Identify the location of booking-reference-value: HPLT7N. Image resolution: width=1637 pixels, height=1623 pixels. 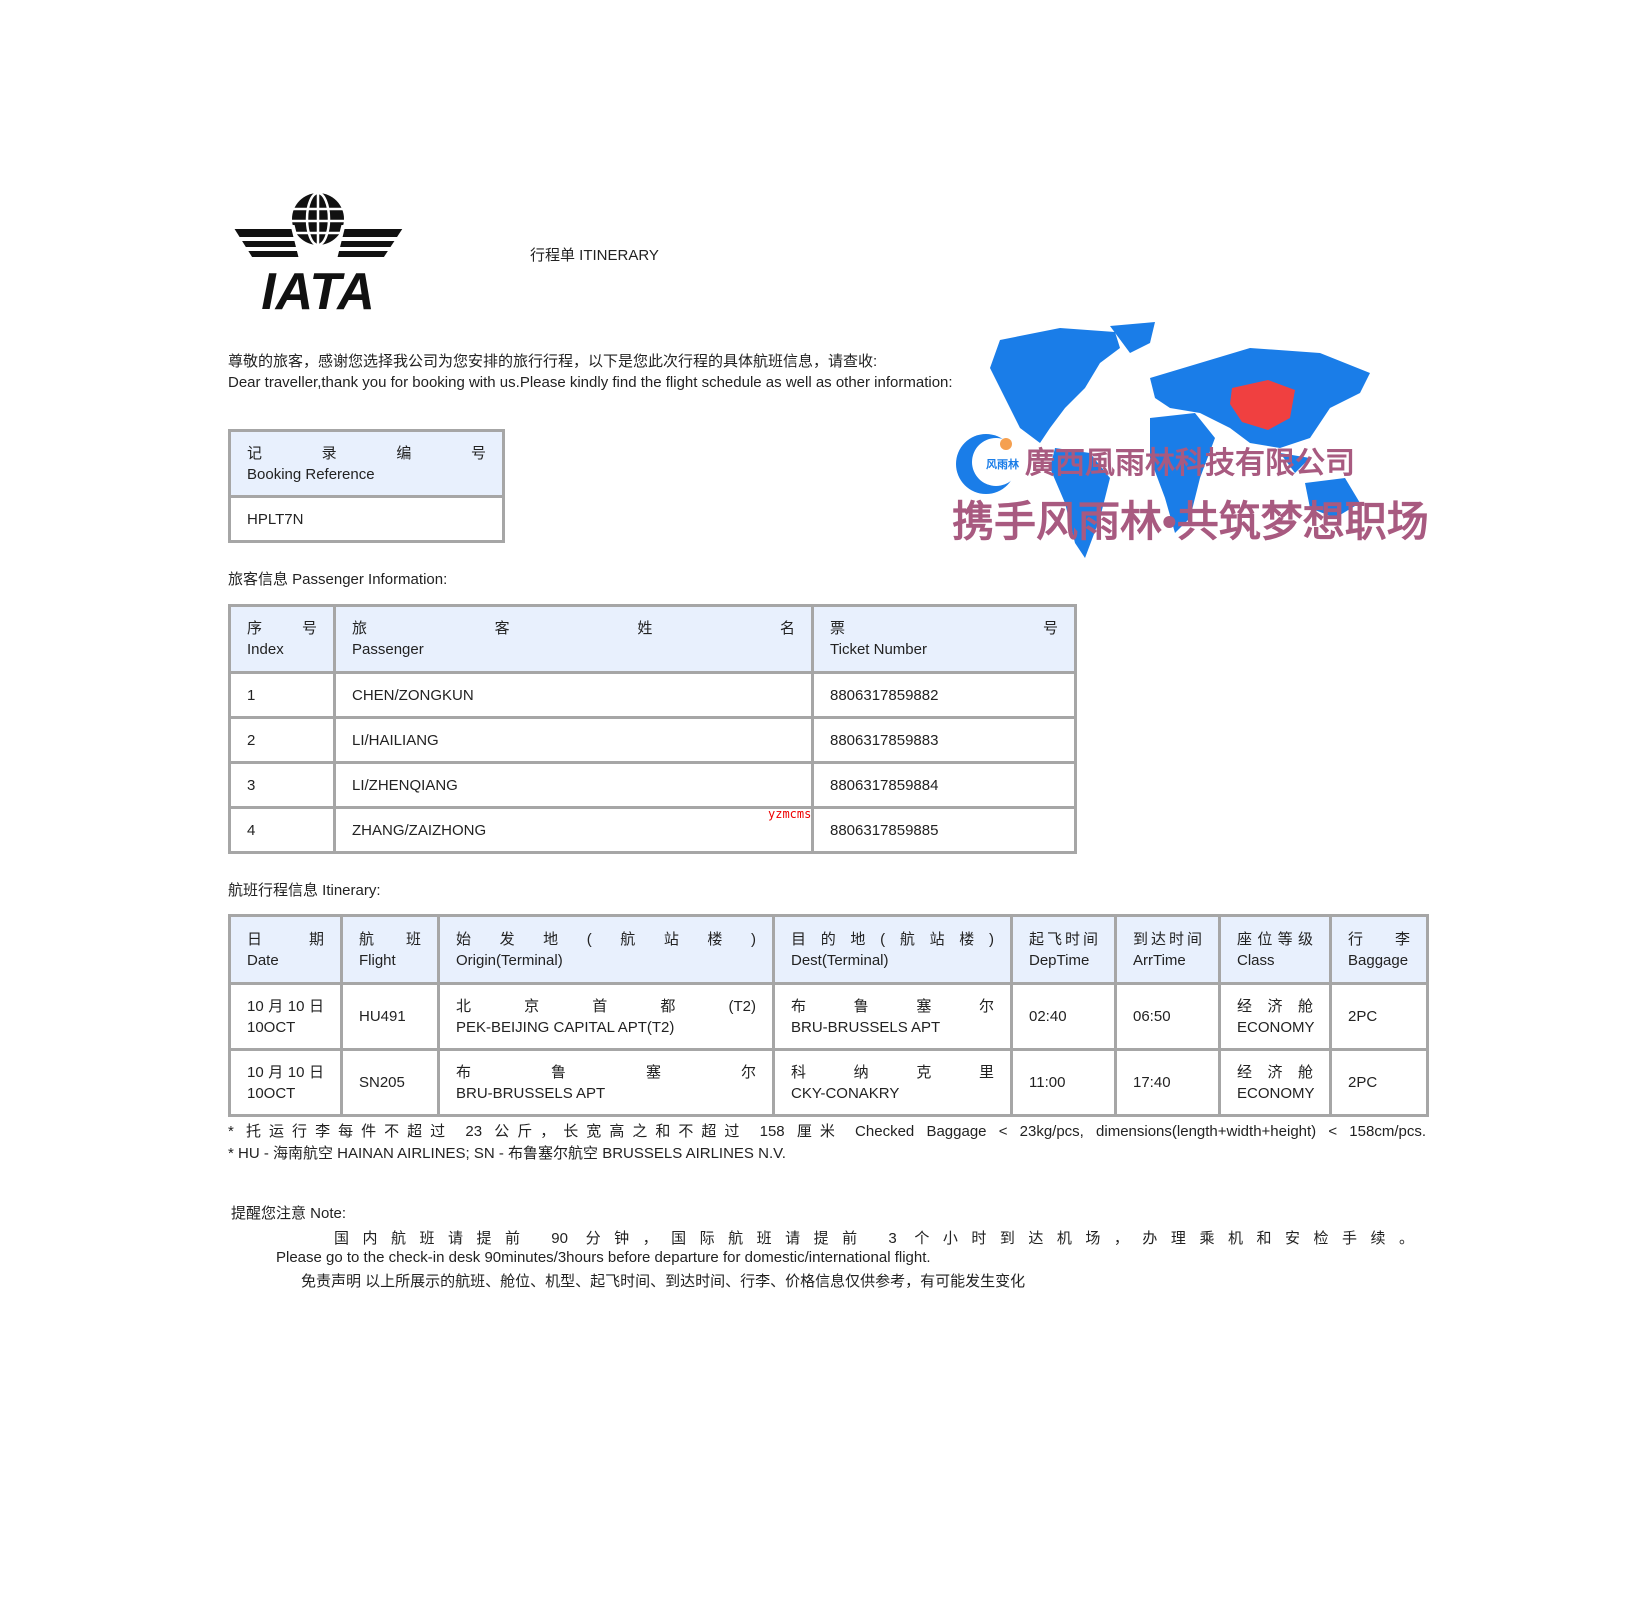
(366, 519).